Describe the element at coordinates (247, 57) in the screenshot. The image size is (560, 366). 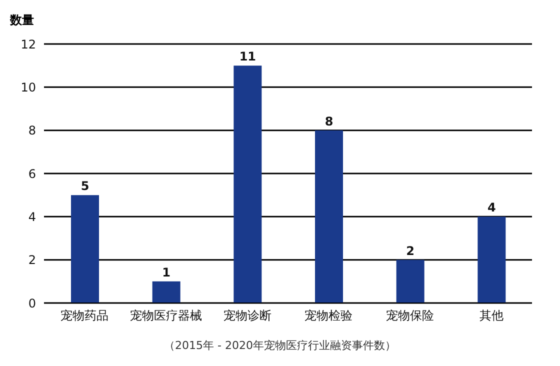
I see `data-label: 11` at that location.